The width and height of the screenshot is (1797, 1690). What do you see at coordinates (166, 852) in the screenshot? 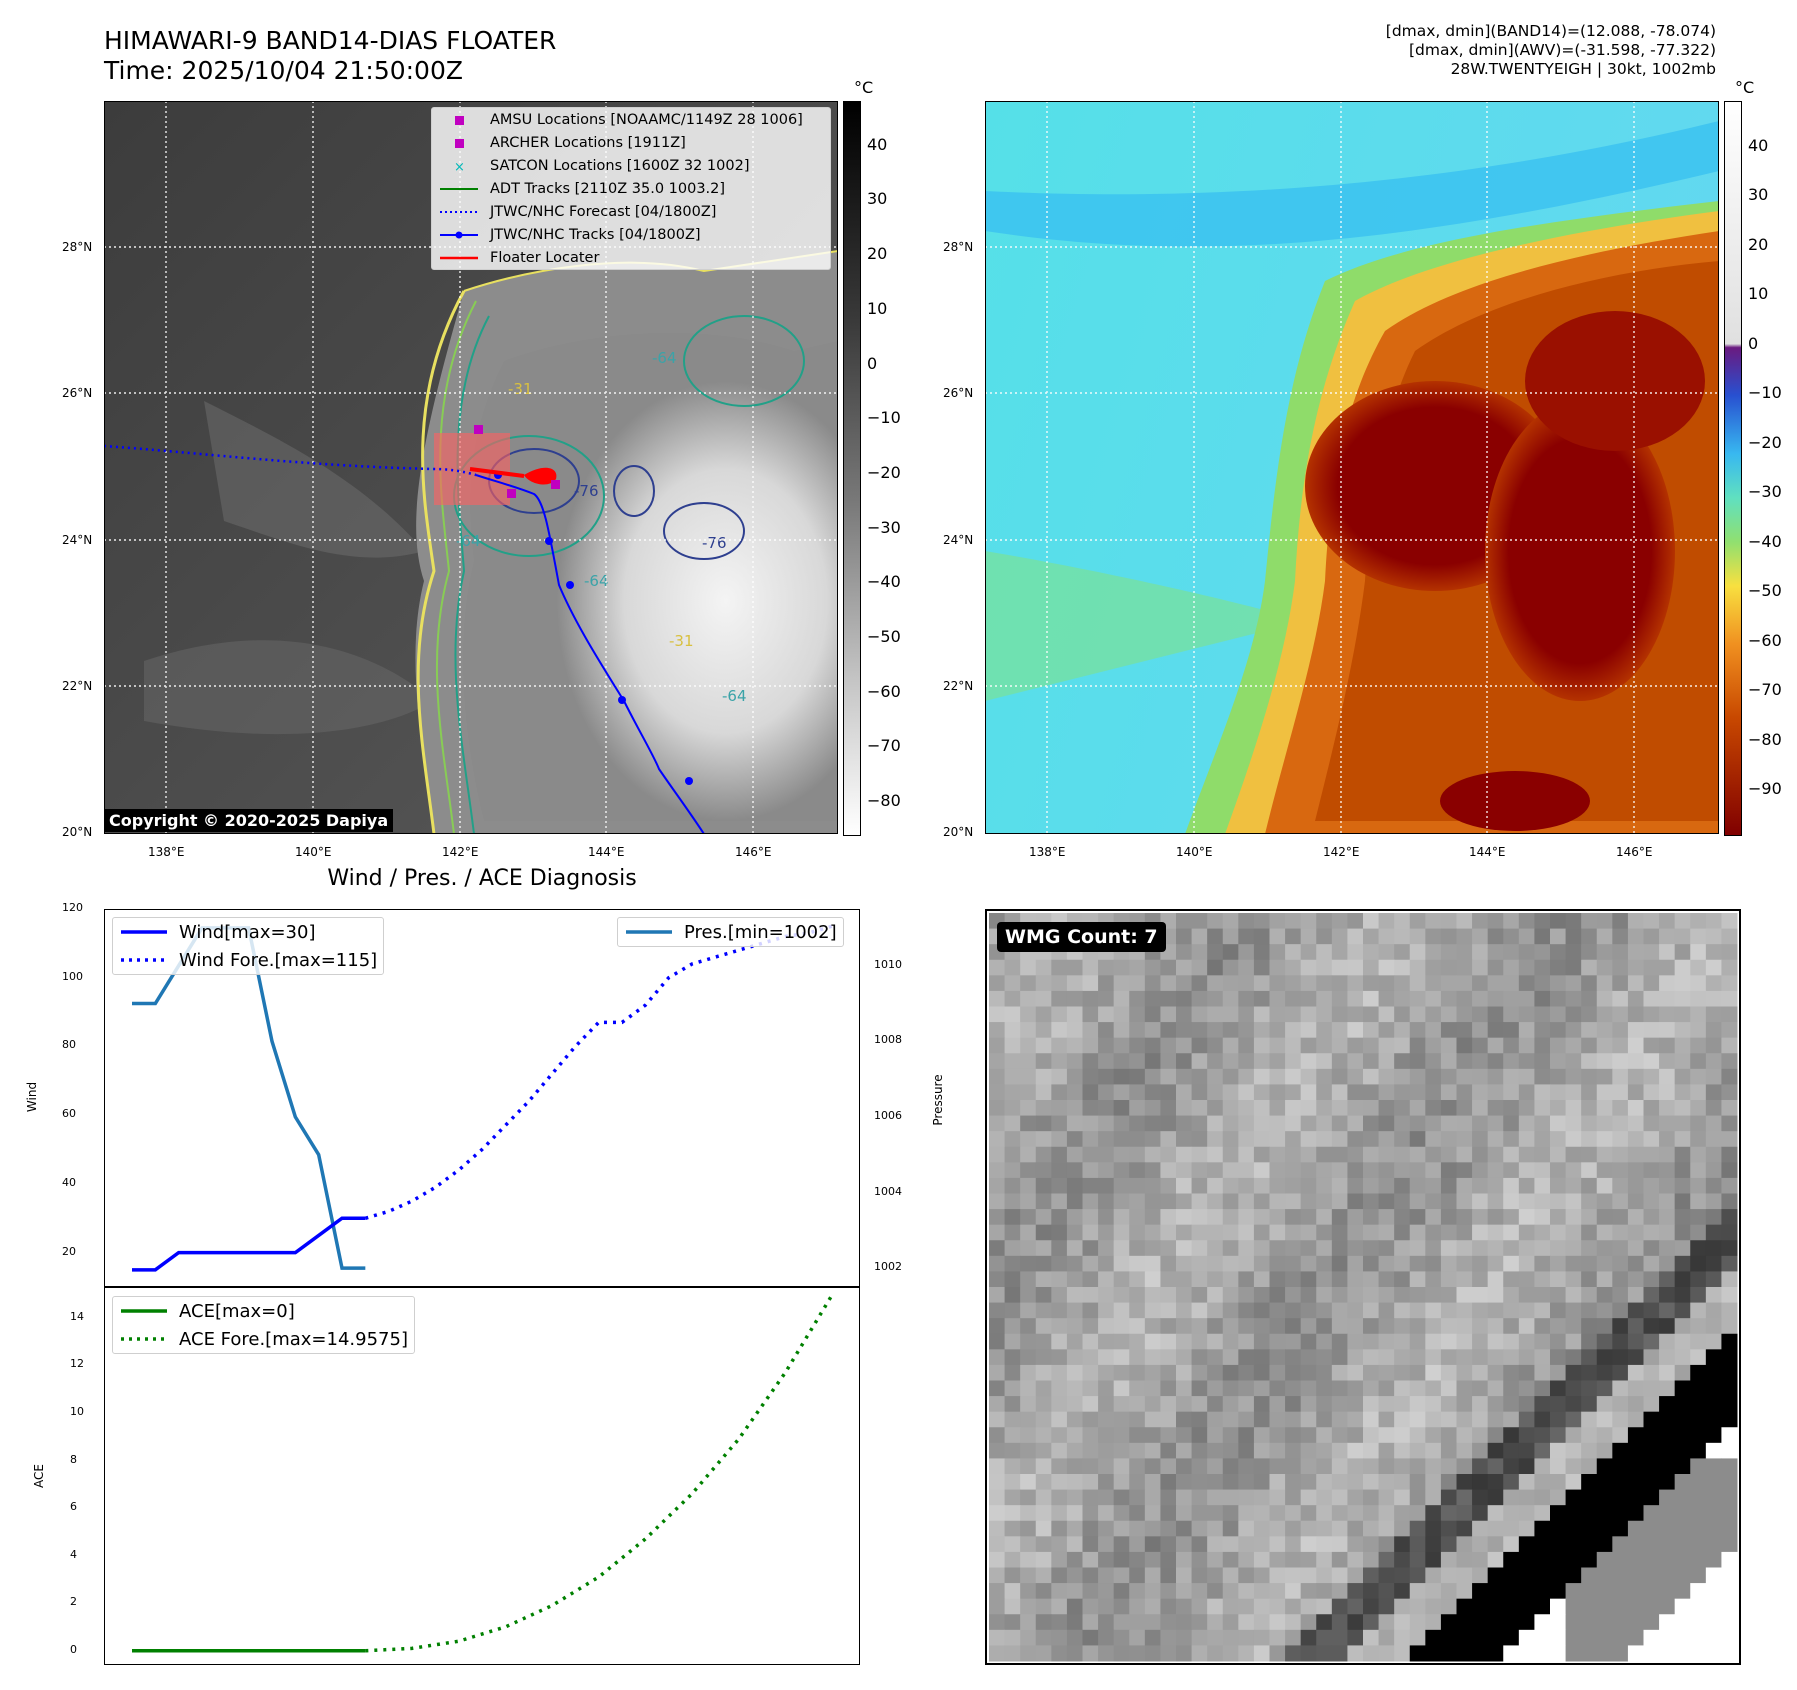
I see `lon-label: 138°E` at bounding box center [166, 852].